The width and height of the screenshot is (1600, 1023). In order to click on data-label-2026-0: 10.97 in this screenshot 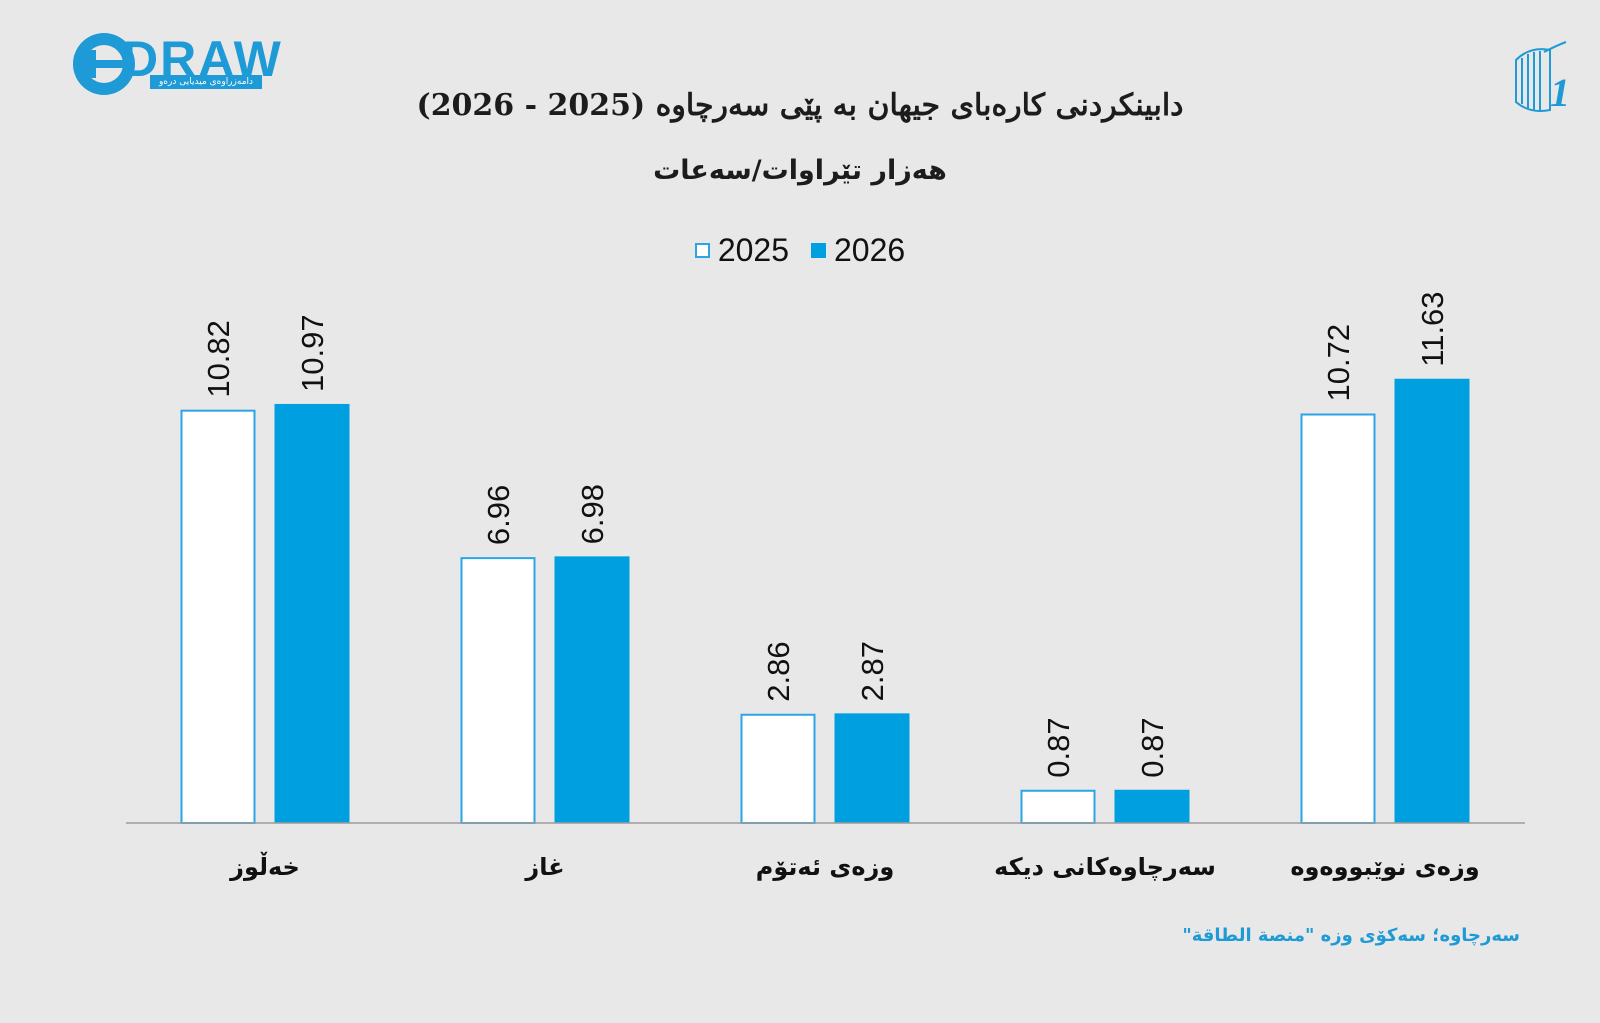, I will do `click(312, 353)`.